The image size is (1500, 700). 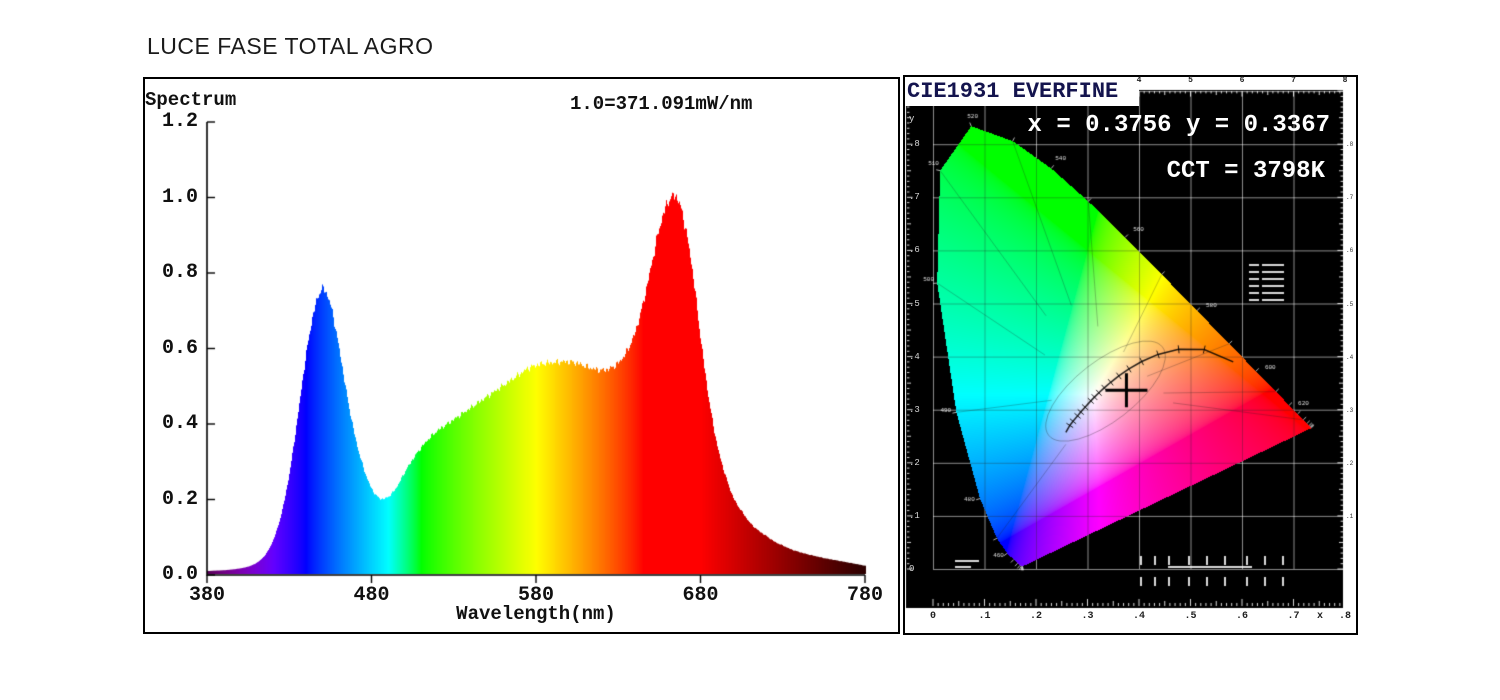 What do you see at coordinates (1350, 251) in the screenshot?
I see `cie-right-axis-label: .6` at bounding box center [1350, 251].